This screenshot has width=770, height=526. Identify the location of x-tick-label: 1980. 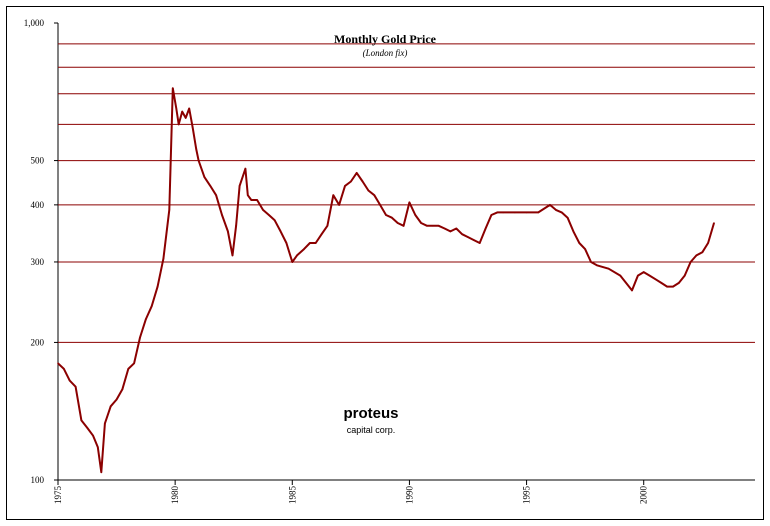
(175, 495).